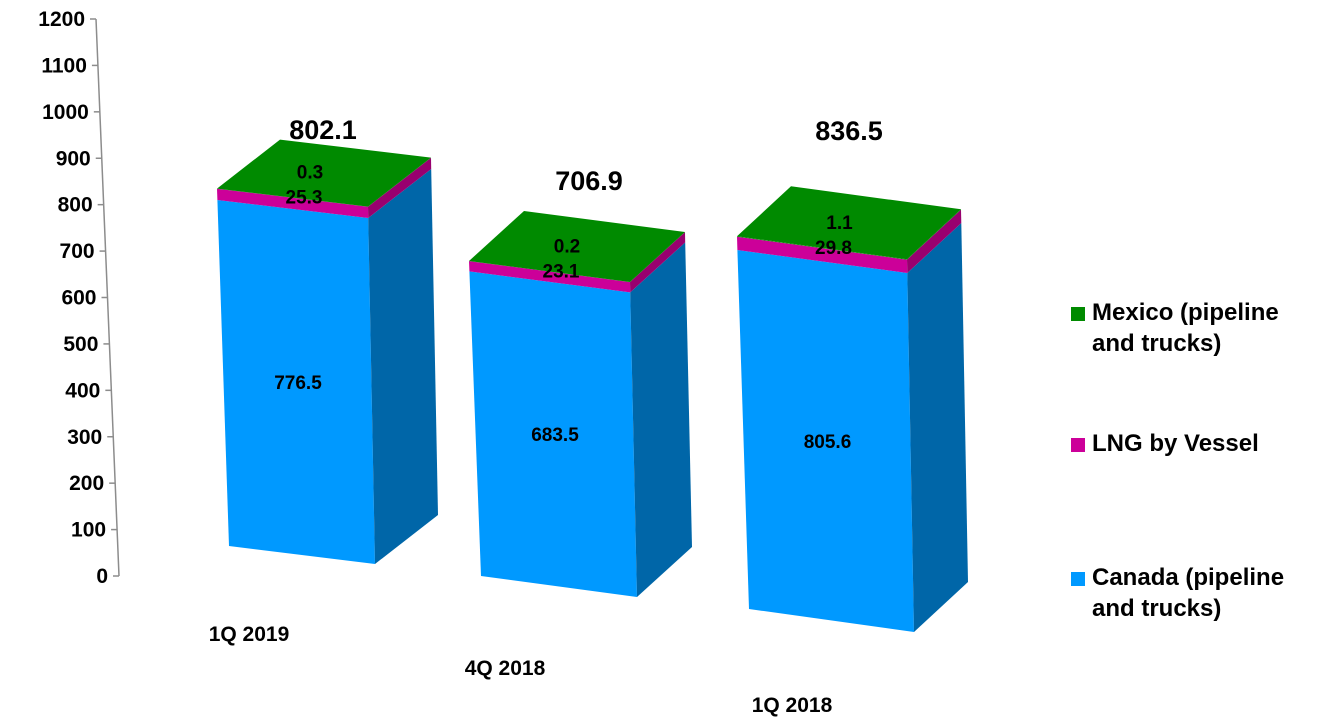  Describe the element at coordinates (839, 223) in the screenshot. I see `data-label-mexico: 1.1` at that location.